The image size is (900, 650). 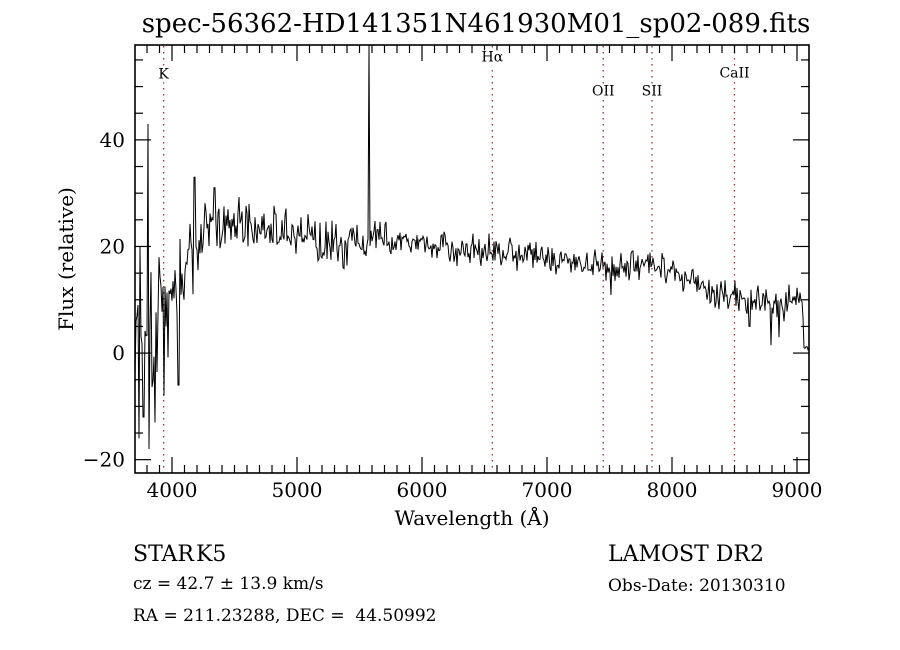 What do you see at coordinates (112, 140) in the screenshot?
I see `y-tick-label: 40` at bounding box center [112, 140].